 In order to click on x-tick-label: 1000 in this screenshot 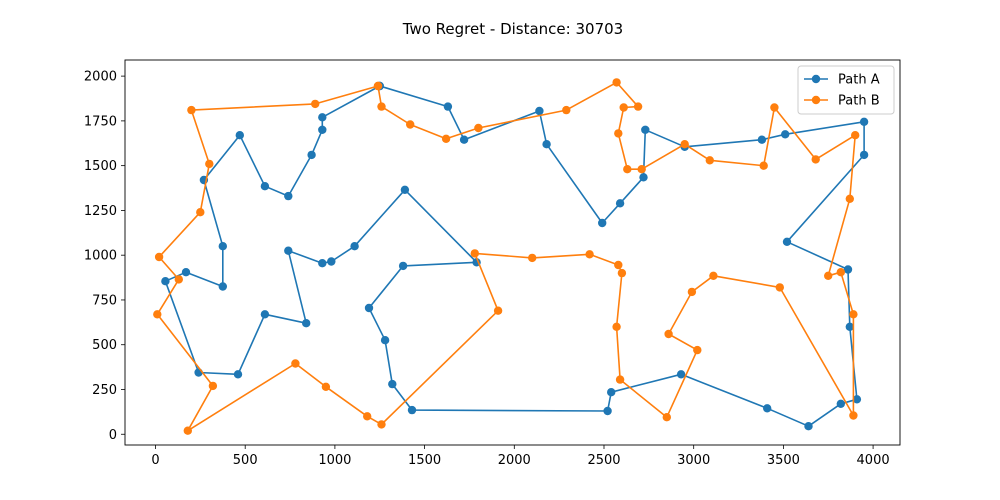, I will do `click(334, 460)`.